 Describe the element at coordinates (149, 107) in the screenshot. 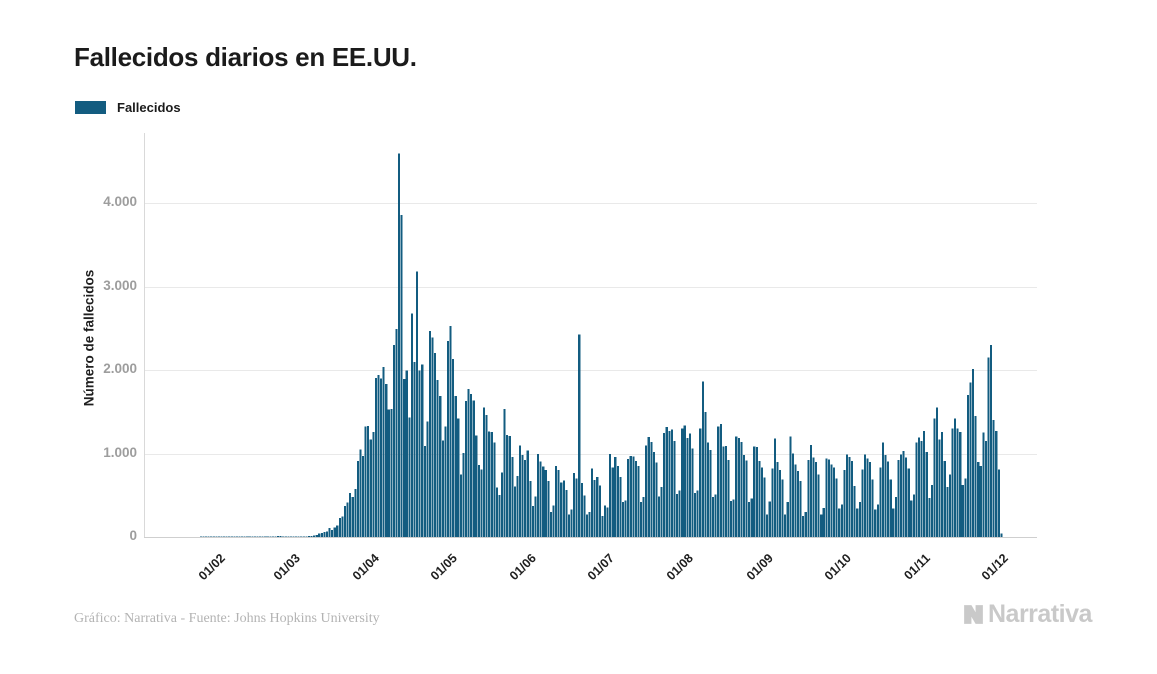

I see `legend-label: Fallecidos` at that location.